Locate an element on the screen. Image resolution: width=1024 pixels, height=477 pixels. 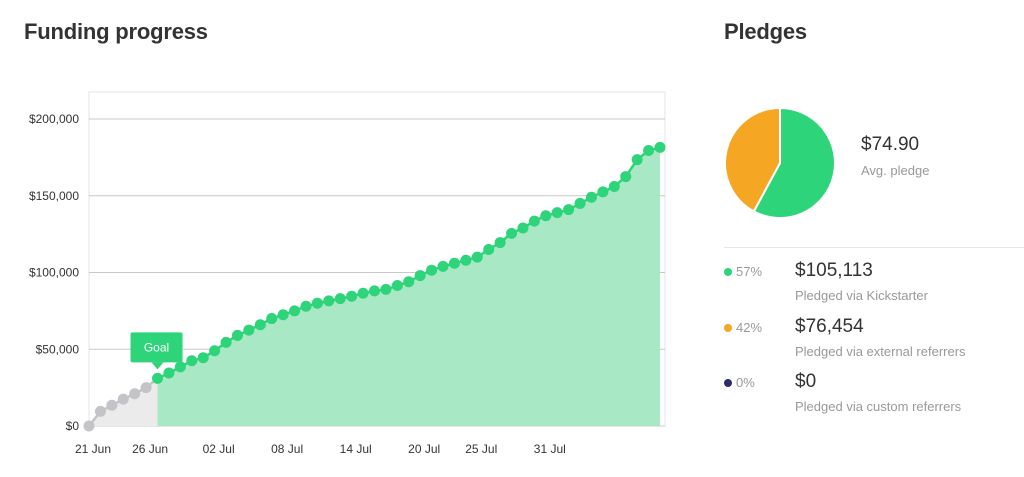
avg-pledge-label: Avg. pledge is located at coordinates (895, 170).